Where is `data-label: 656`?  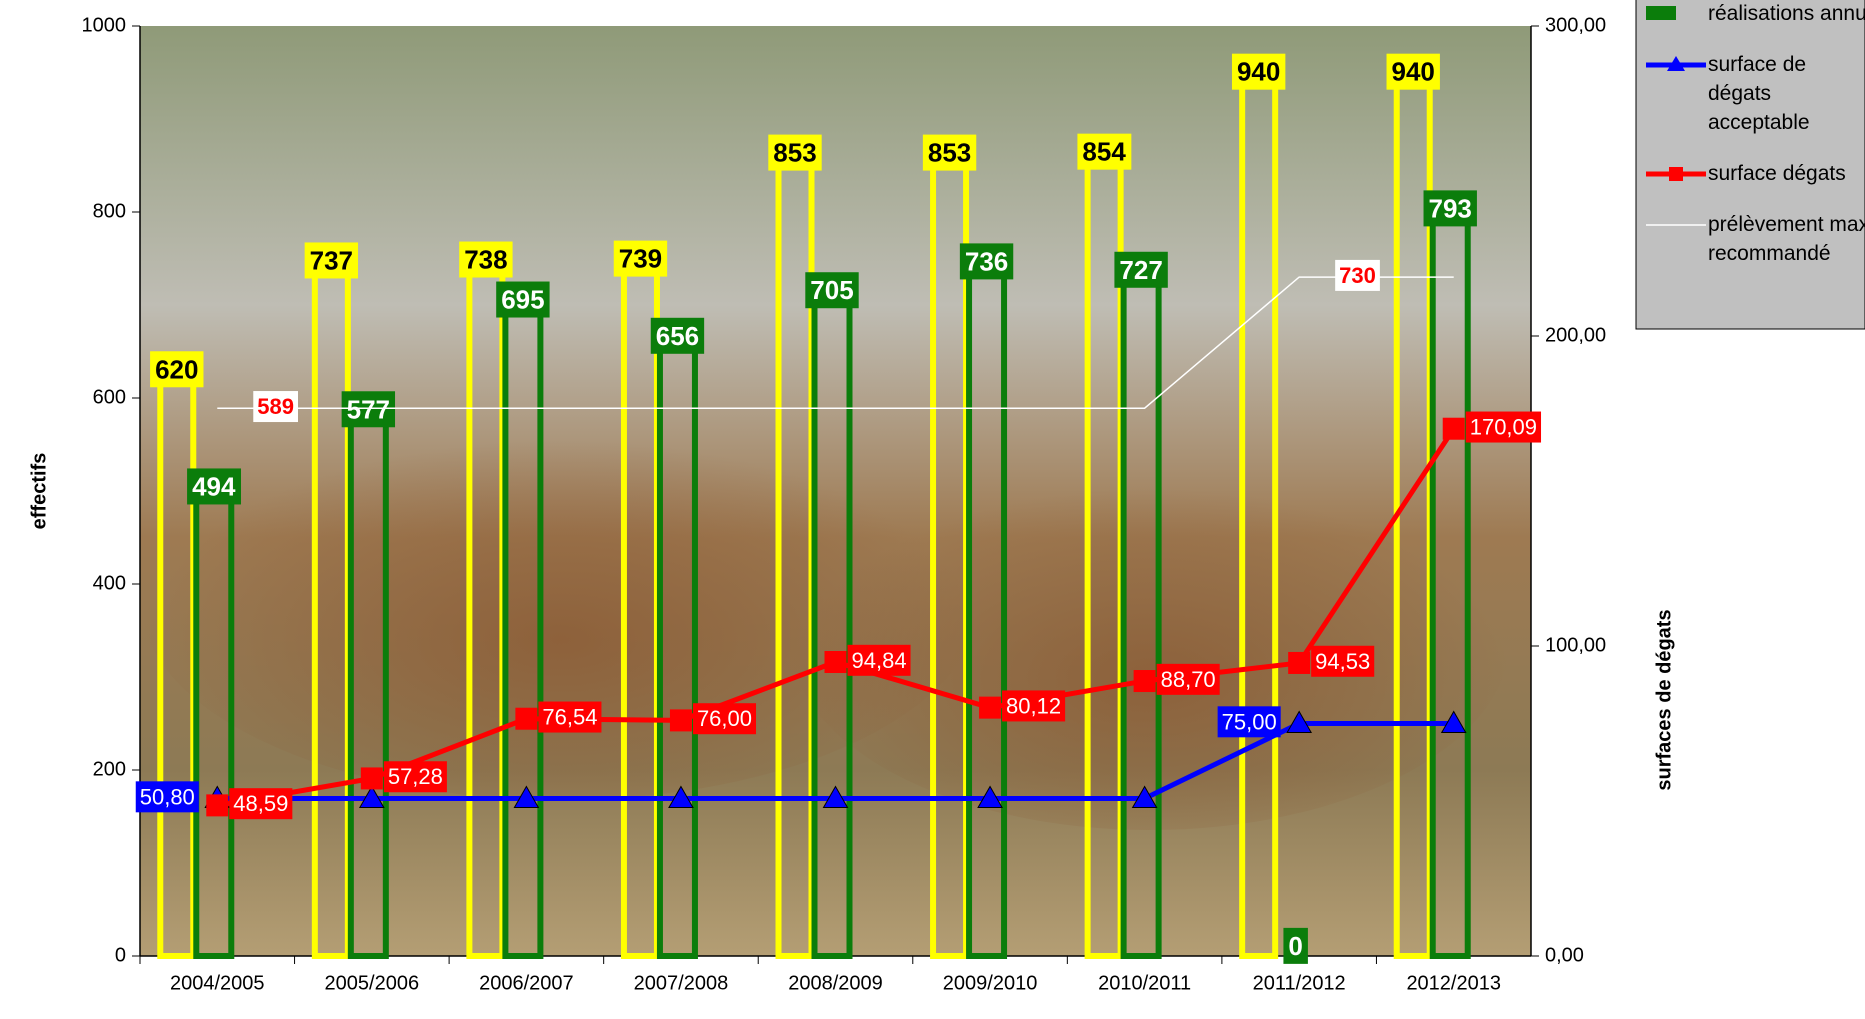
data-label: 656 is located at coordinates (677, 336).